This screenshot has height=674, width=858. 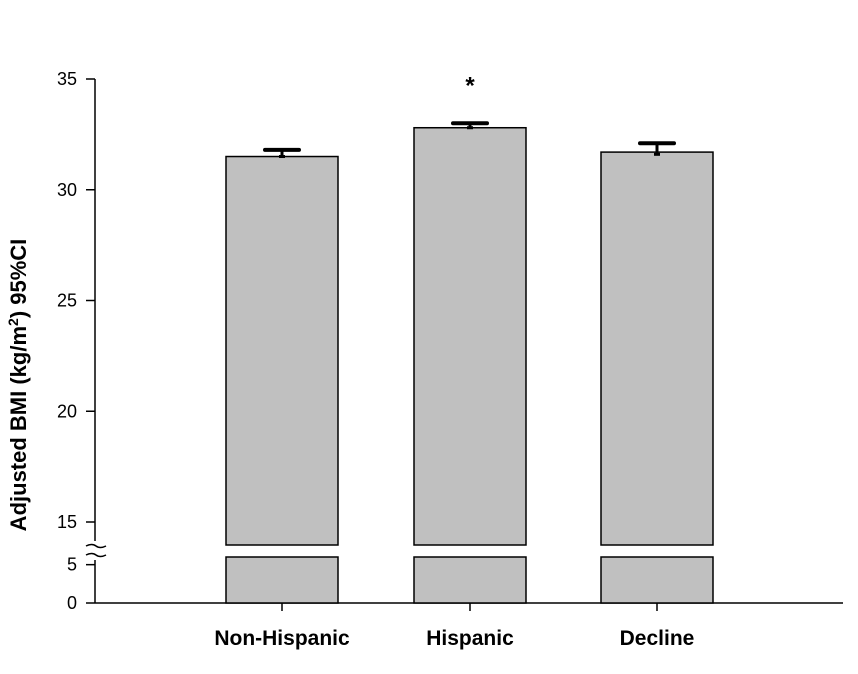 What do you see at coordinates (470, 85) in the screenshot?
I see `significance-marker: *` at bounding box center [470, 85].